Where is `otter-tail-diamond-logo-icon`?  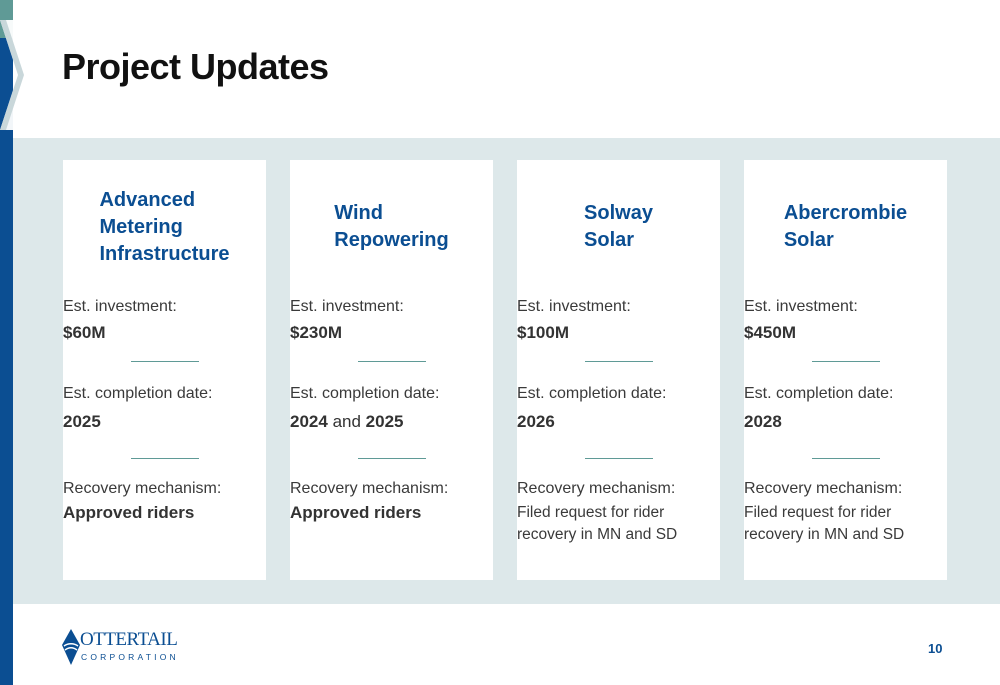
otter-tail-diamond-logo-icon is located at coordinates (71, 647).